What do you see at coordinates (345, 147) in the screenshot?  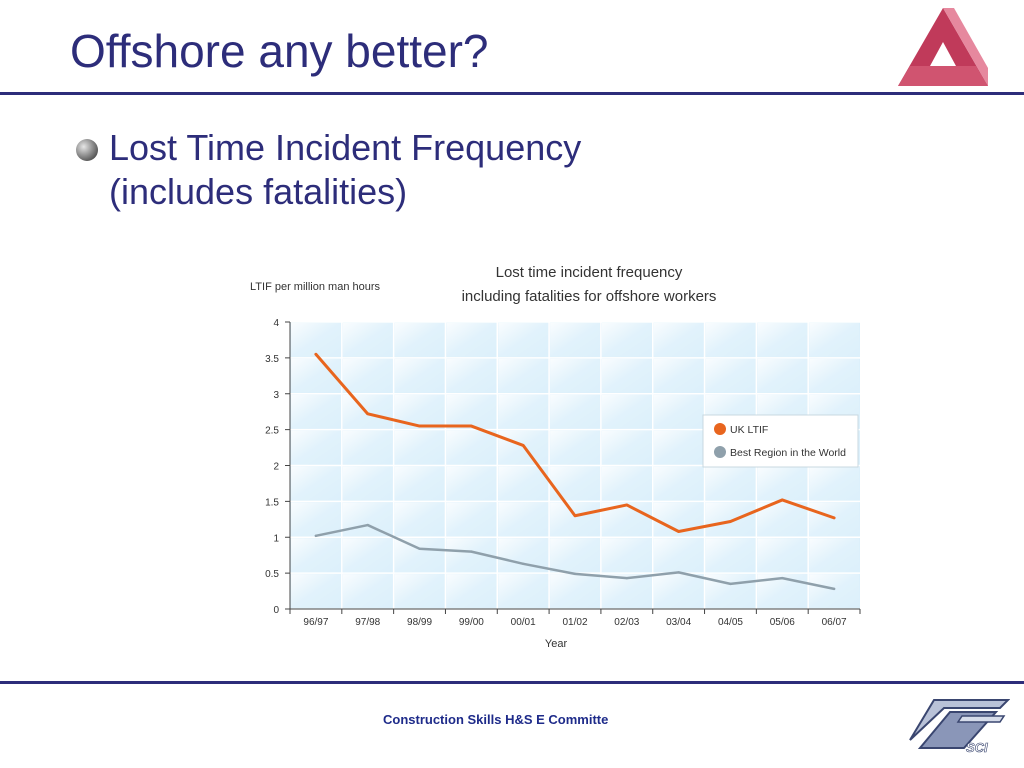 I see `bullet-line-1: Lost Time Incident Frequency` at bounding box center [345, 147].